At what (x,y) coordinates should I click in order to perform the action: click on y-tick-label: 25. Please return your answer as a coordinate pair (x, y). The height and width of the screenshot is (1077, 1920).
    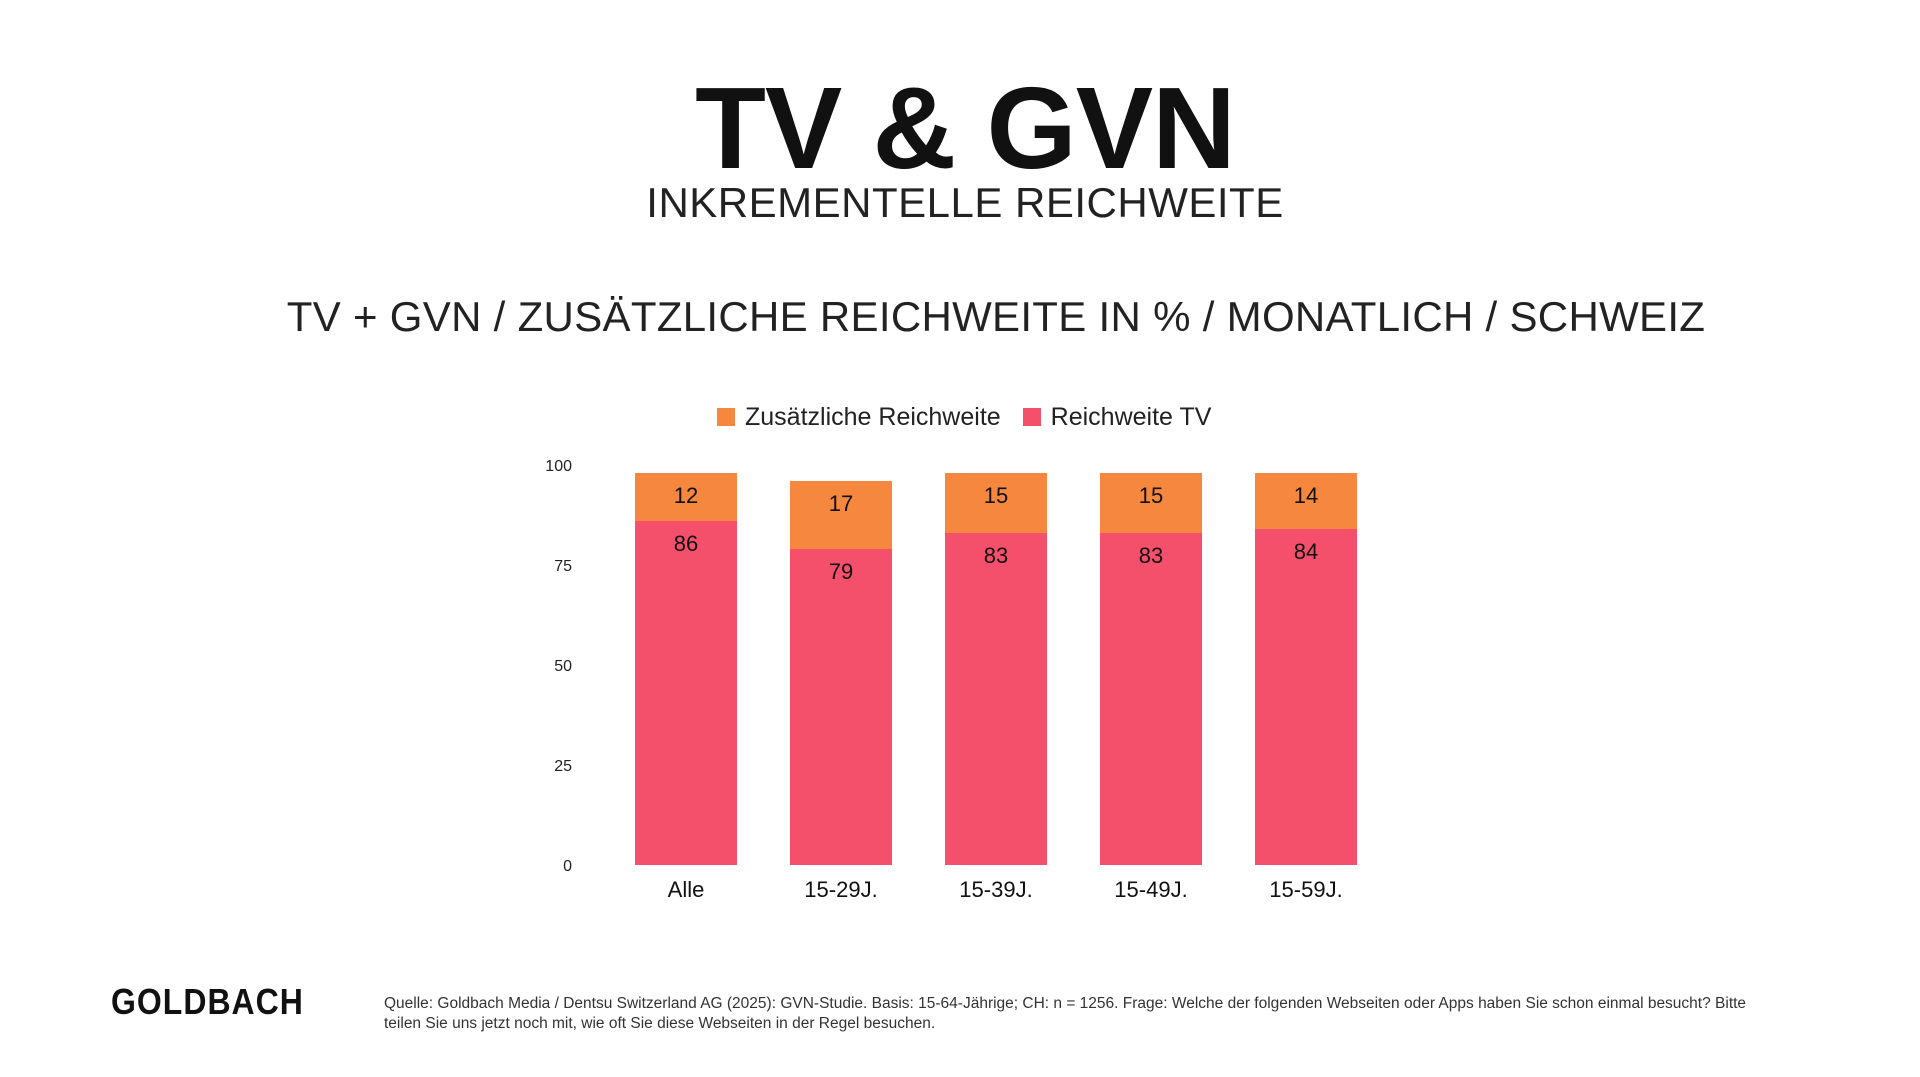
    Looking at the image, I should click on (563, 766).